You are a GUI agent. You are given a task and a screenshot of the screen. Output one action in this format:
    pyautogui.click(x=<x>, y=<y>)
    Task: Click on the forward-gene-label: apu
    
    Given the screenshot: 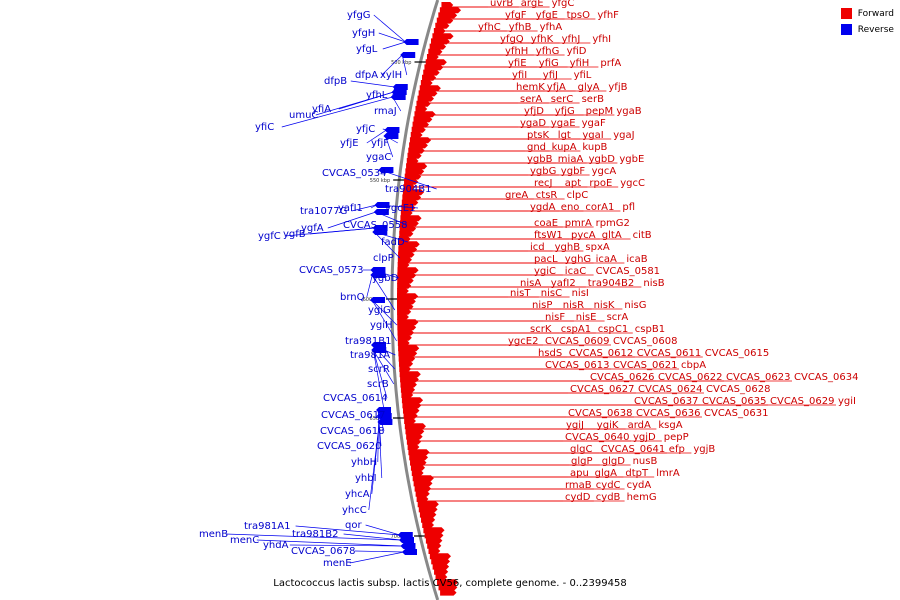 What is the action you would take?
    pyautogui.click(x=579, y=473)
    